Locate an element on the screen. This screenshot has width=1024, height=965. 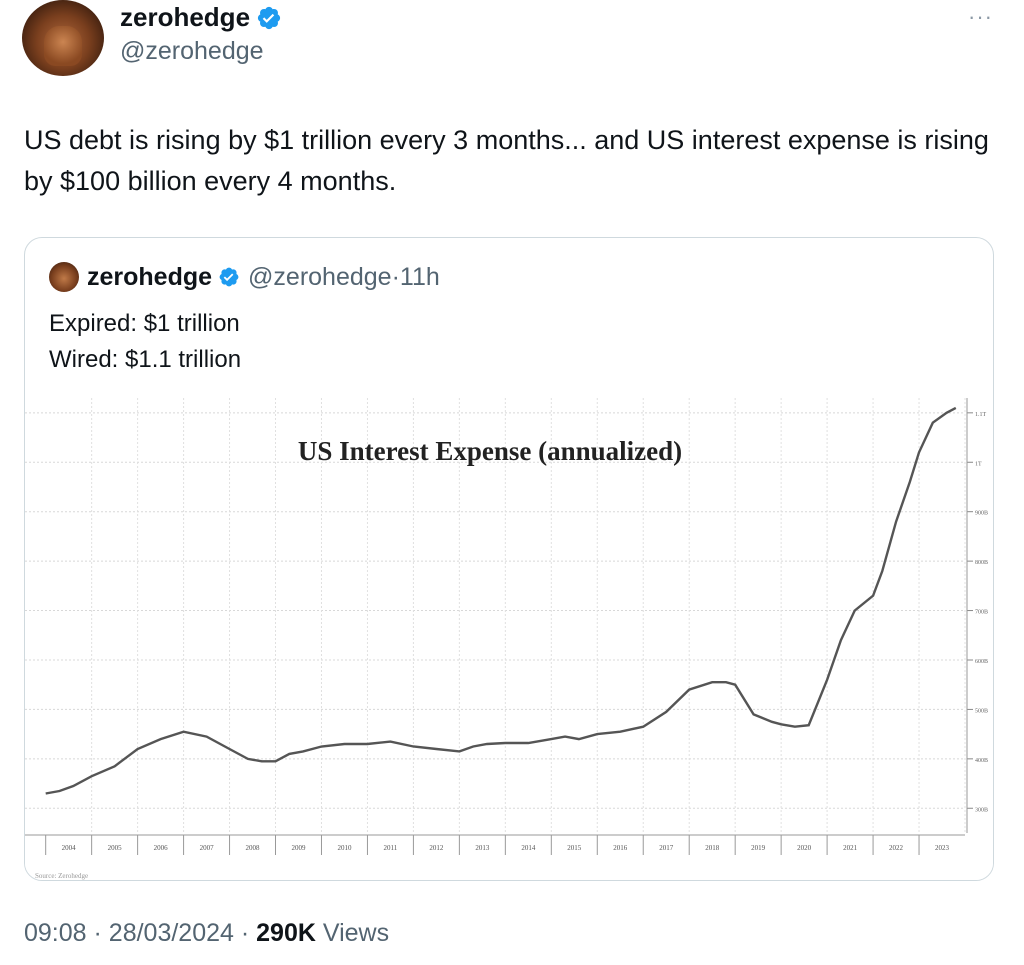
x-tick-label: 2012 is located at coordinates (436, 848).